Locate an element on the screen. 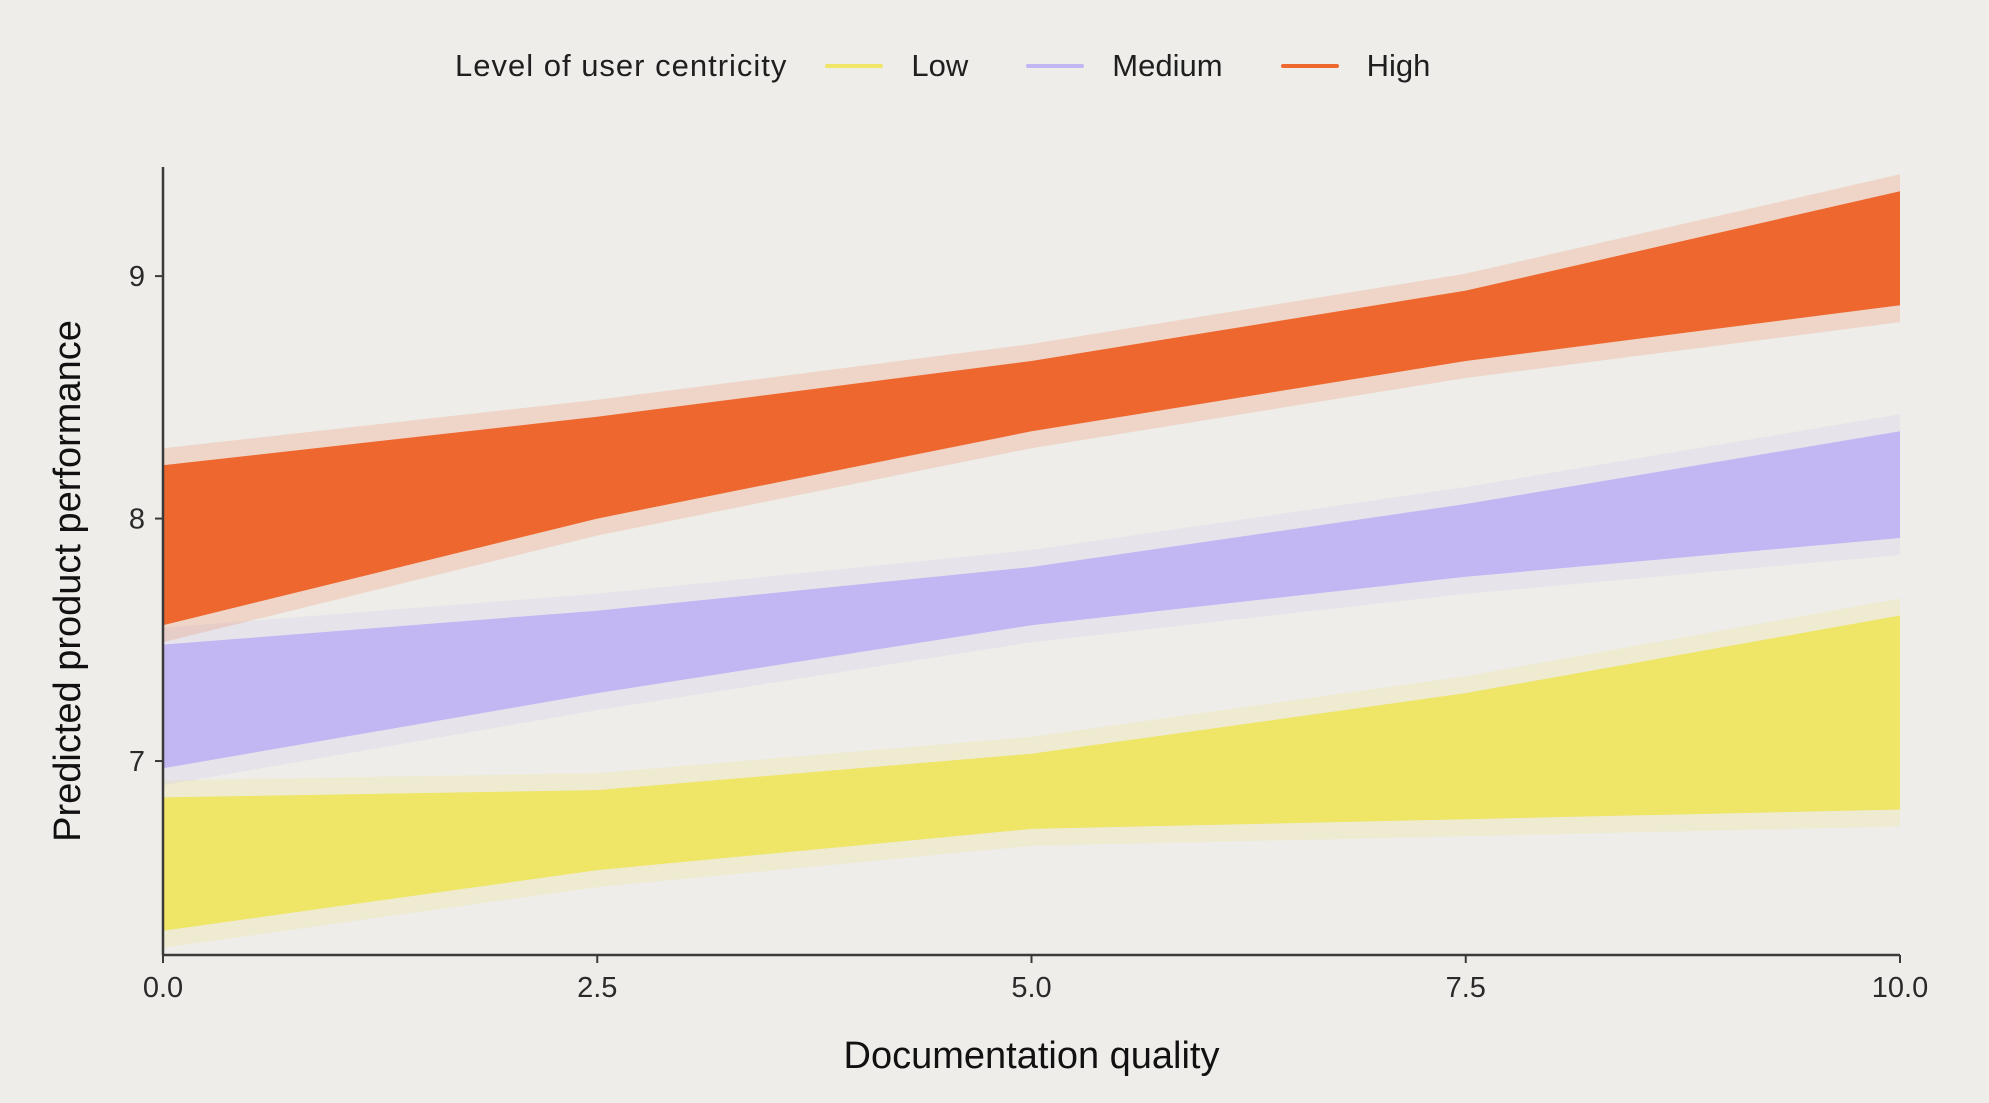  x-ticks: 0.0 2.5 5.0 7.5 10.0 is located at coordinates (1035, 979).